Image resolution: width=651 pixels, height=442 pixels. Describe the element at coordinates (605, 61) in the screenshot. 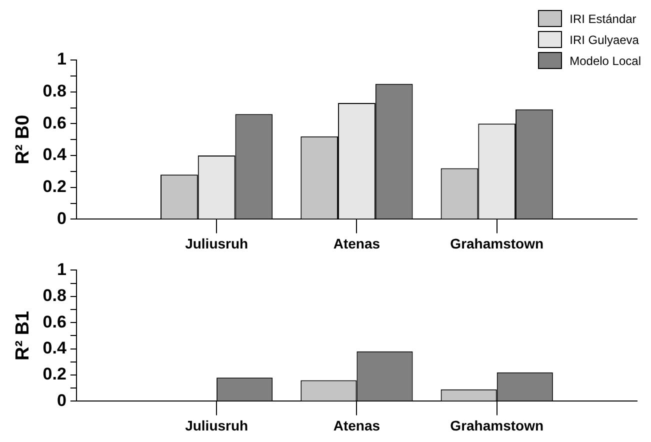

I see `legend-label: Modelo Local` at that location.